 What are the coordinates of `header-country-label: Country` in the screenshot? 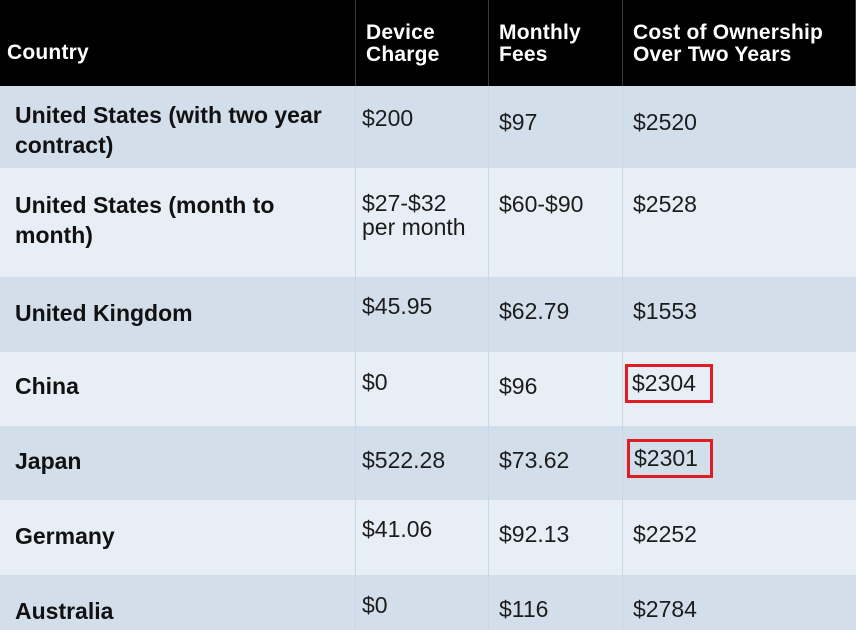 It's located at (48, 52).